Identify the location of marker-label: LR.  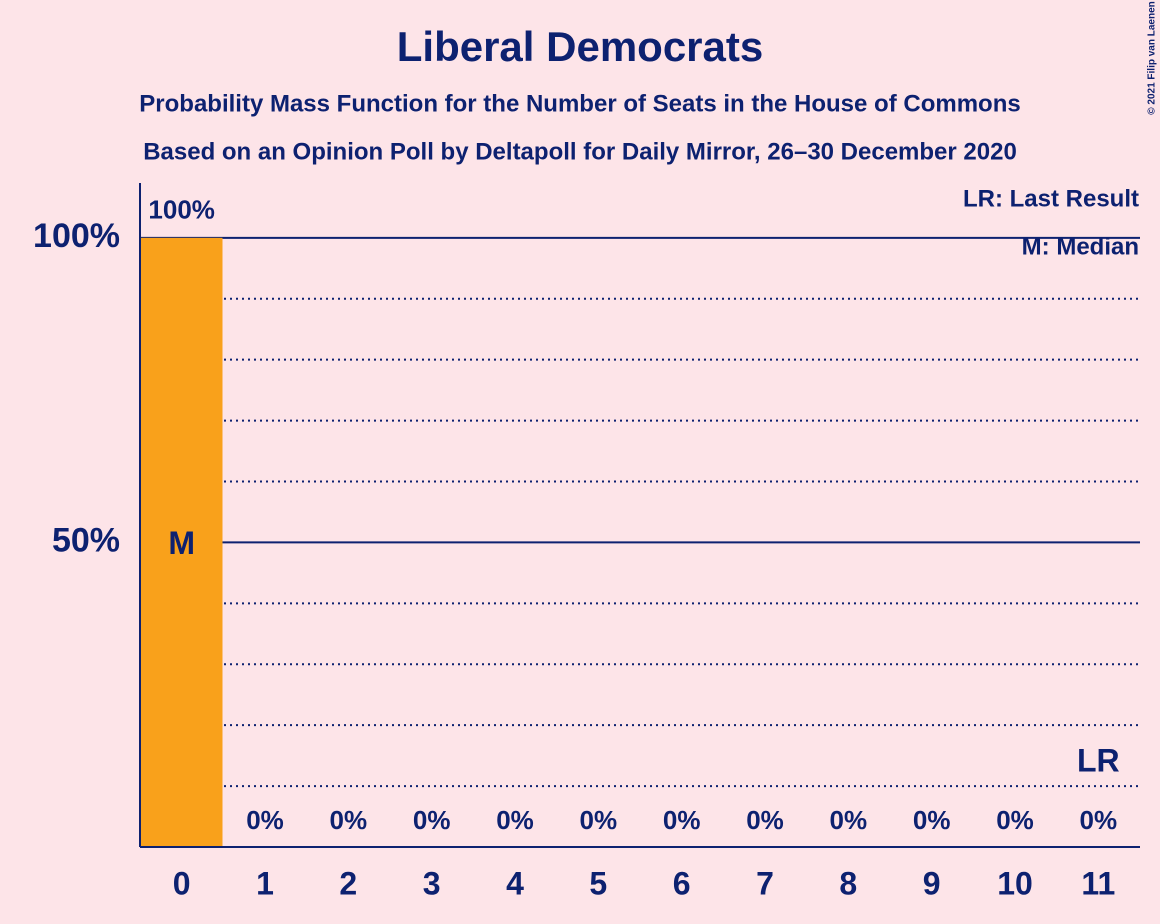
(1098, 760).